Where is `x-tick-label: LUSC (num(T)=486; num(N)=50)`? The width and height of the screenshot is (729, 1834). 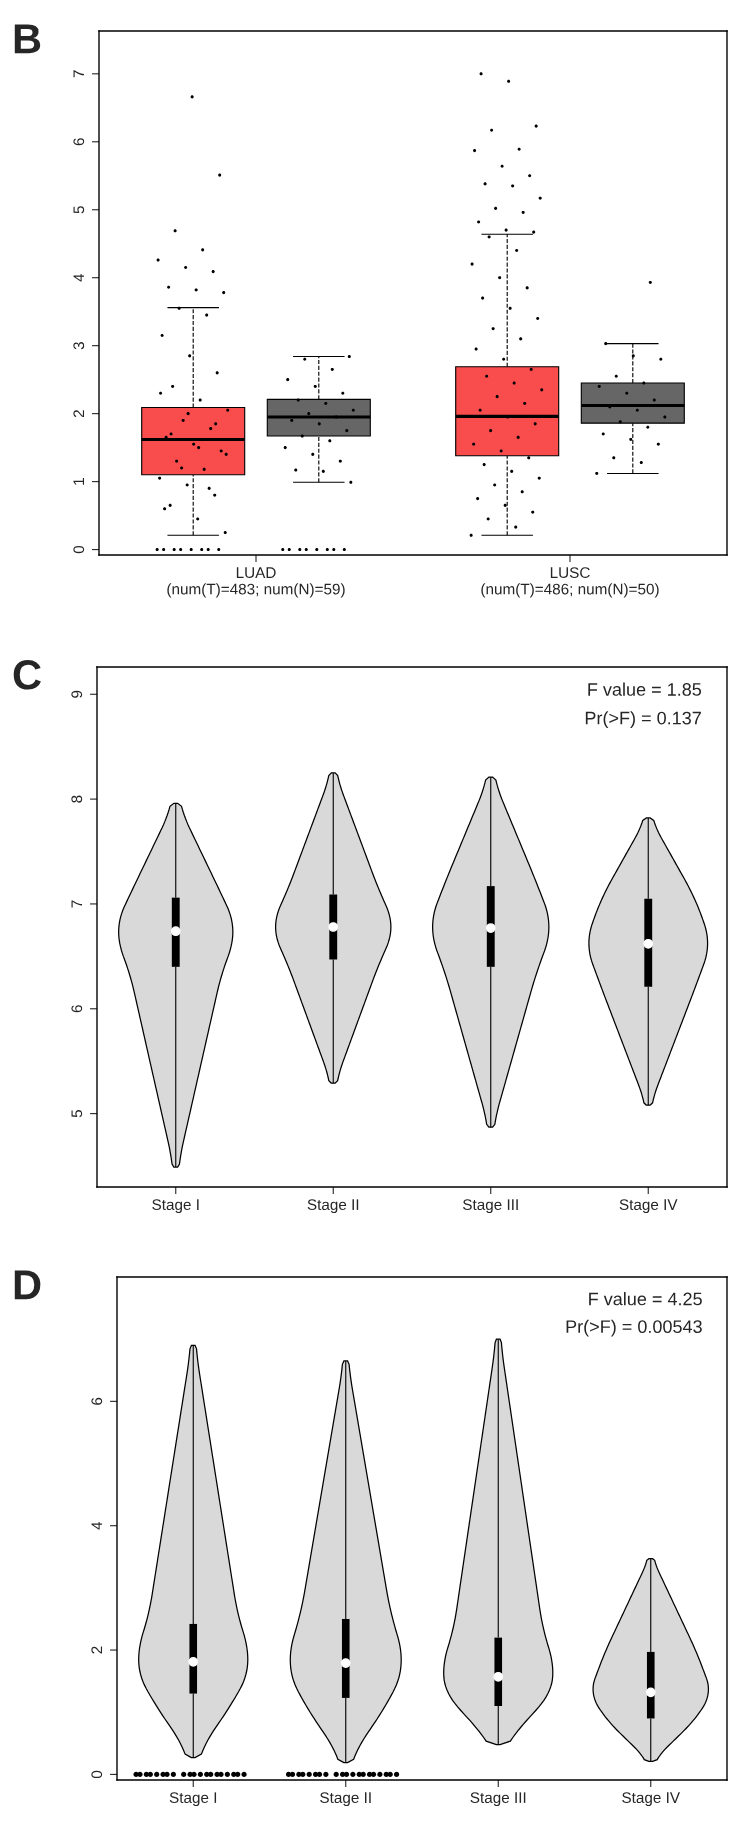
x-tick-label: LUSC (num(T)=486; num(N)=50) is located at coordinates (570, 582).